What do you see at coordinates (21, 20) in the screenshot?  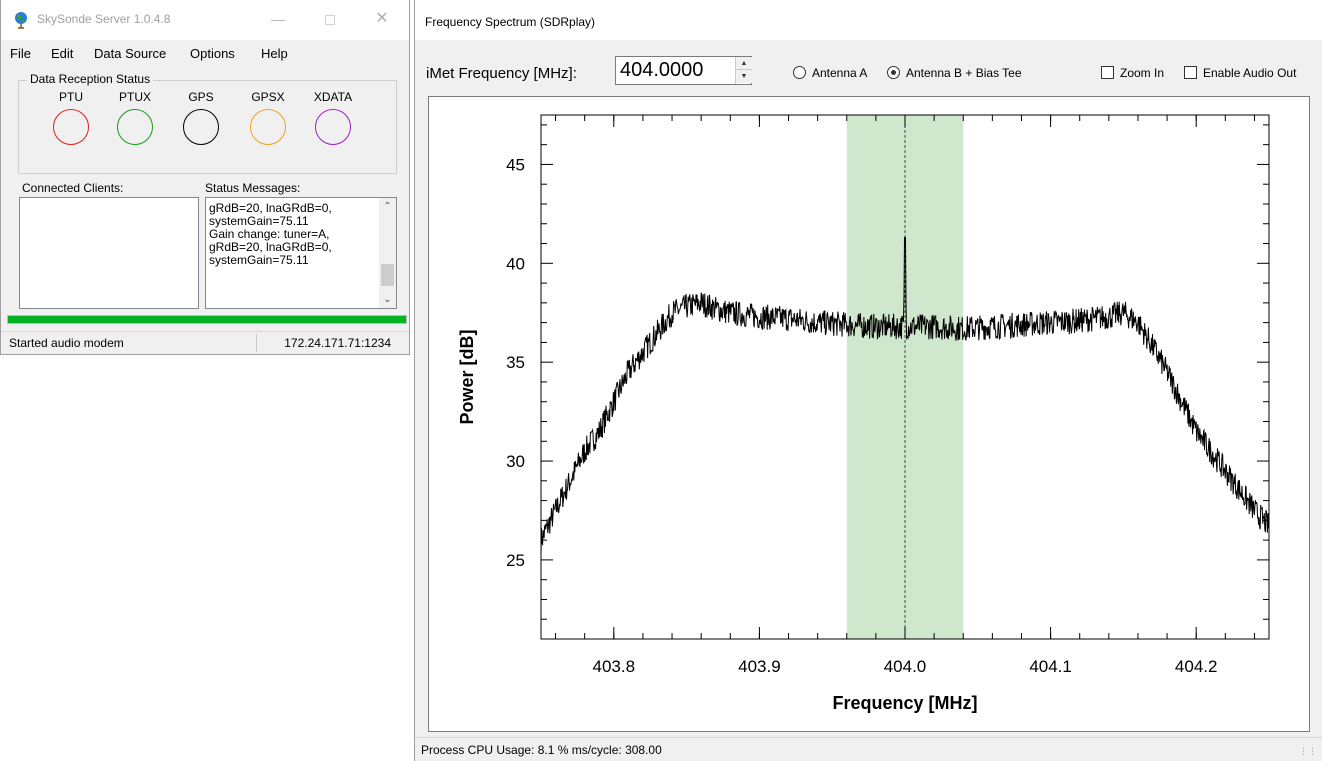 I see `globe-icon` at bounding box center [21, 20].